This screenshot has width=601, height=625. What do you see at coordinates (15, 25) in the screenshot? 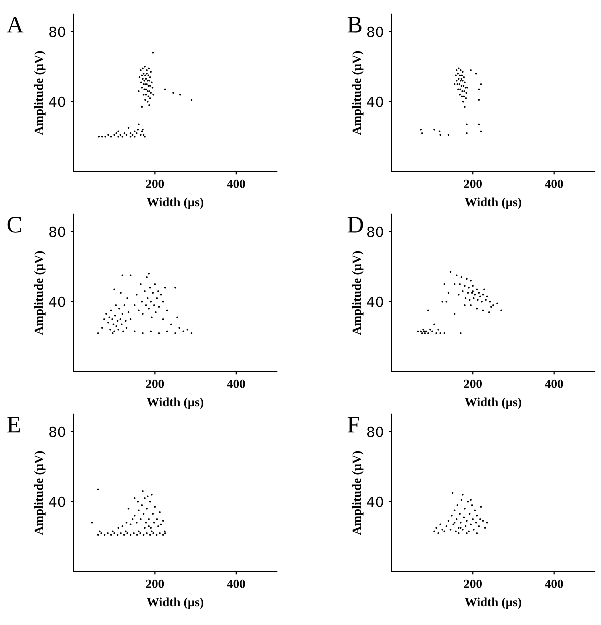
I see `chart-title: A` at bounding box center [15, 25].